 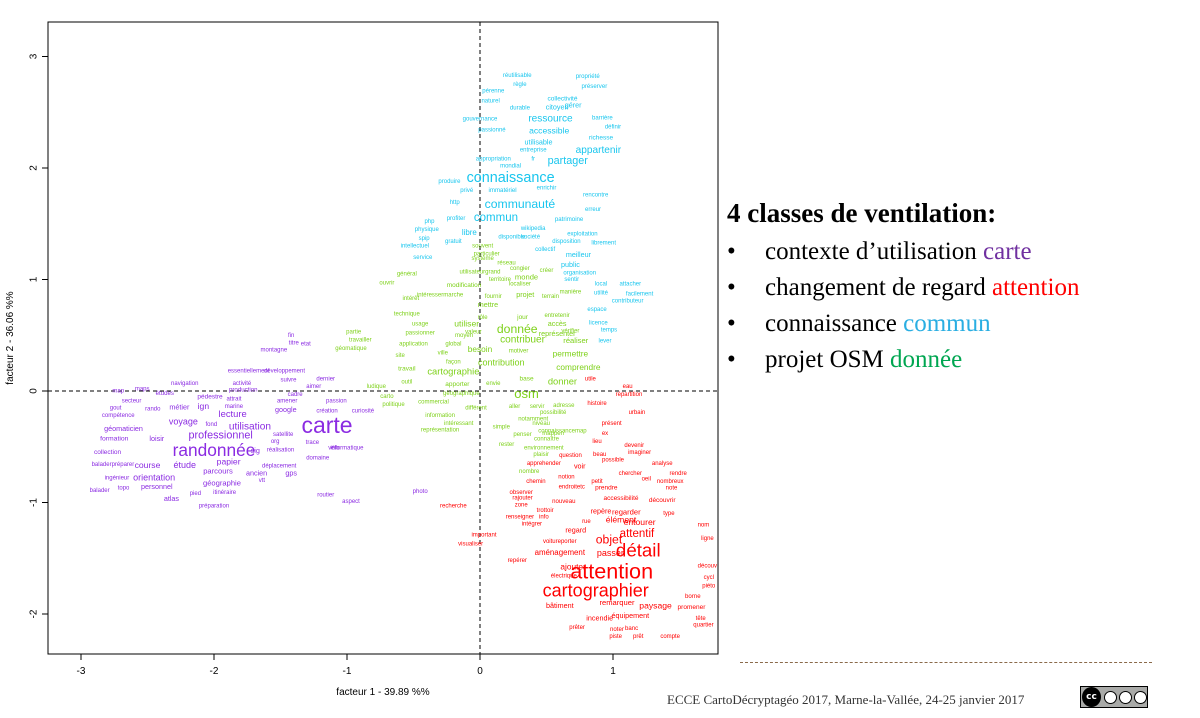 What do you see at coordinates (347, 671) in the screenshot?
I see `x-tick-label: -1` at bounding box center [347, 671].